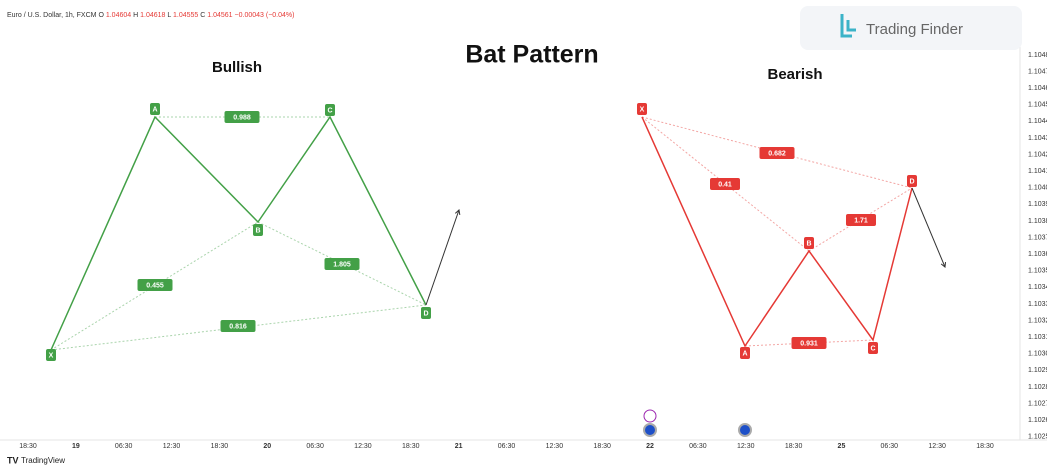  Describe the element at coordinates (1037, 105) in the screenshot. I see `price-label: 1.1045` at that location.